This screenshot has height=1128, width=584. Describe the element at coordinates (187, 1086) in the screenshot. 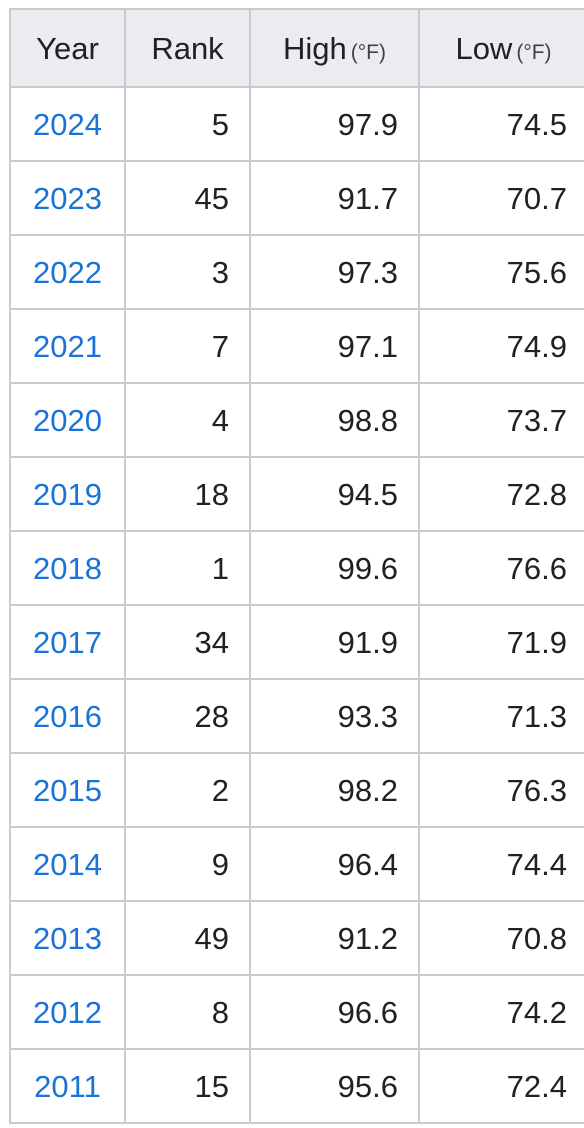

I see `rank-cell: 15` at that location.